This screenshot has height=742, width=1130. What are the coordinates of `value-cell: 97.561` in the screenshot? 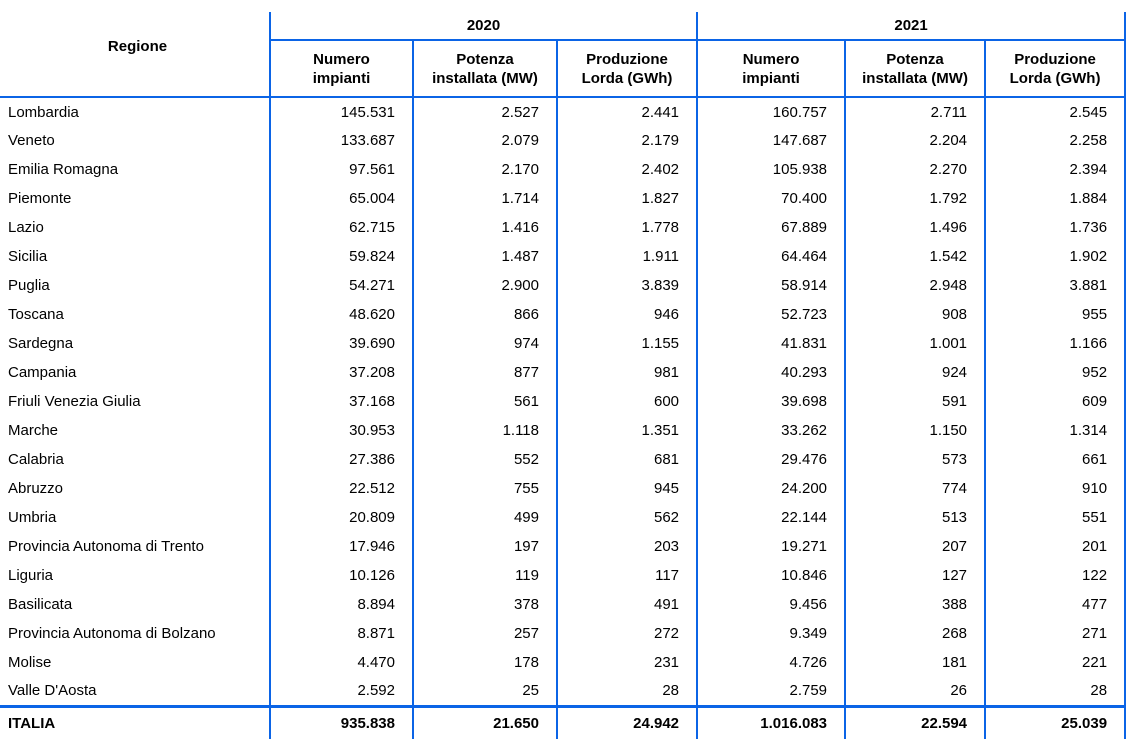 It's located at (341, 169).